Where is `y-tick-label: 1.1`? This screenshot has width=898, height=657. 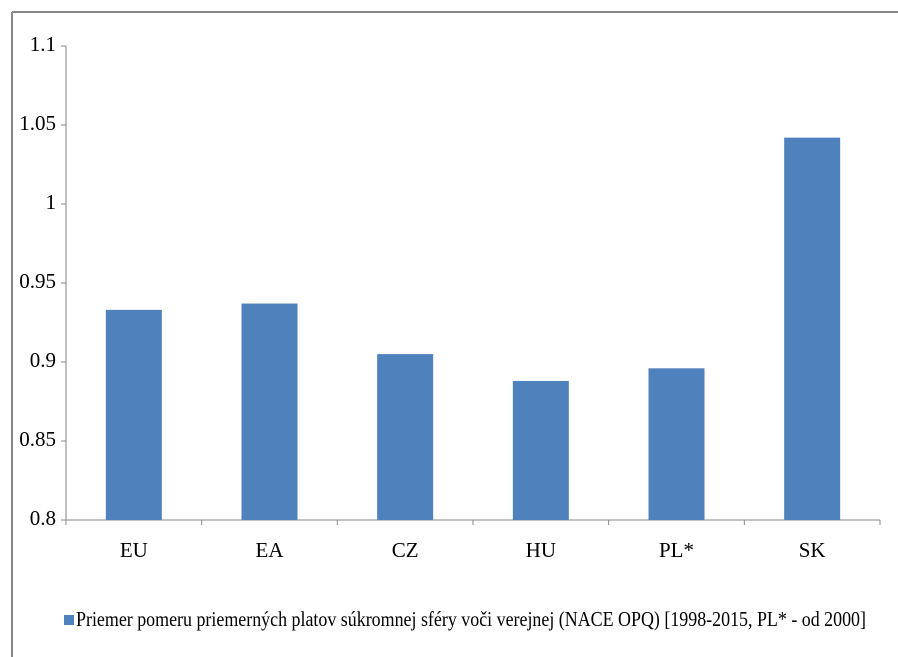 y-tick-label: 1.1 is located at coordinates (43, 44).